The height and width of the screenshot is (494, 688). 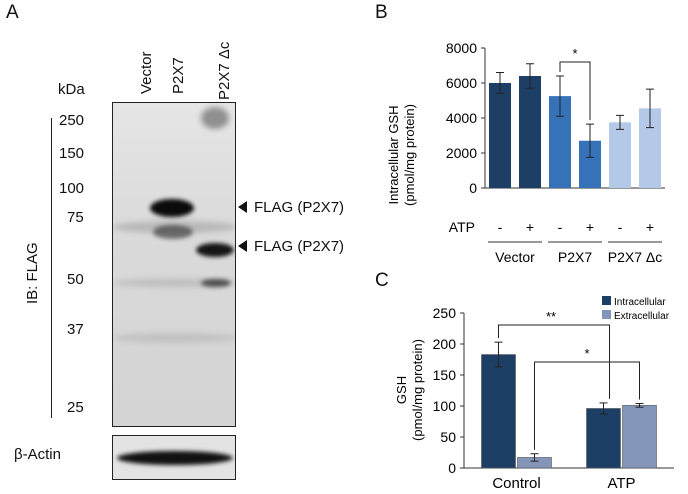 I want to click on flag-p2x7-band, so click(x=172, y=208).